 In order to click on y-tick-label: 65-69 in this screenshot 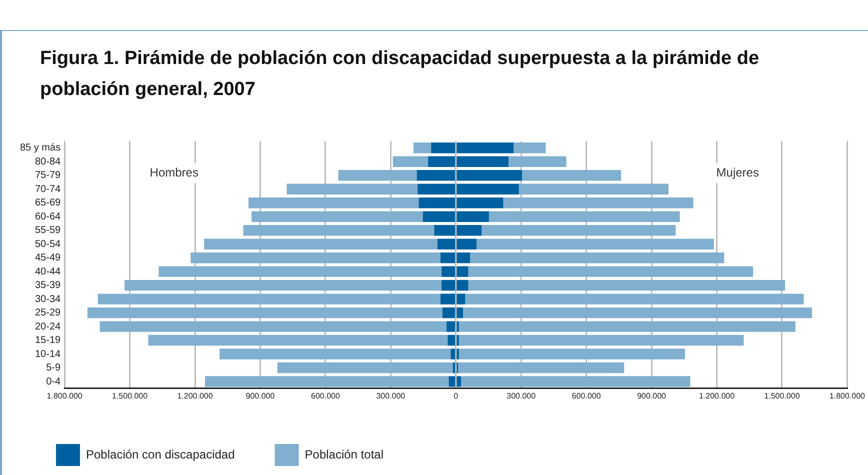, I will do `click(48, 203)`.